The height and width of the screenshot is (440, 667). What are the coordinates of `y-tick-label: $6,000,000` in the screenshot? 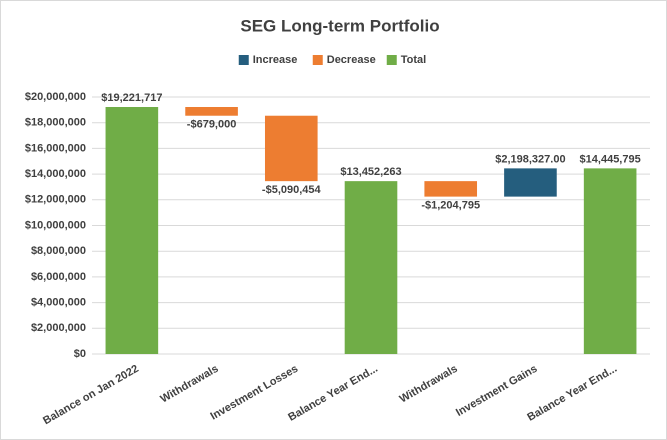 It's located at (58, 277).